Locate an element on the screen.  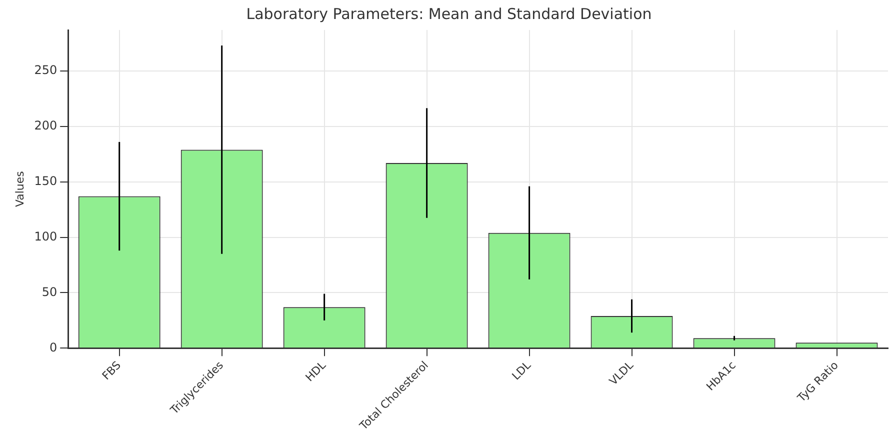
y-tick-label: 0 is located at coordinates (53, 347).